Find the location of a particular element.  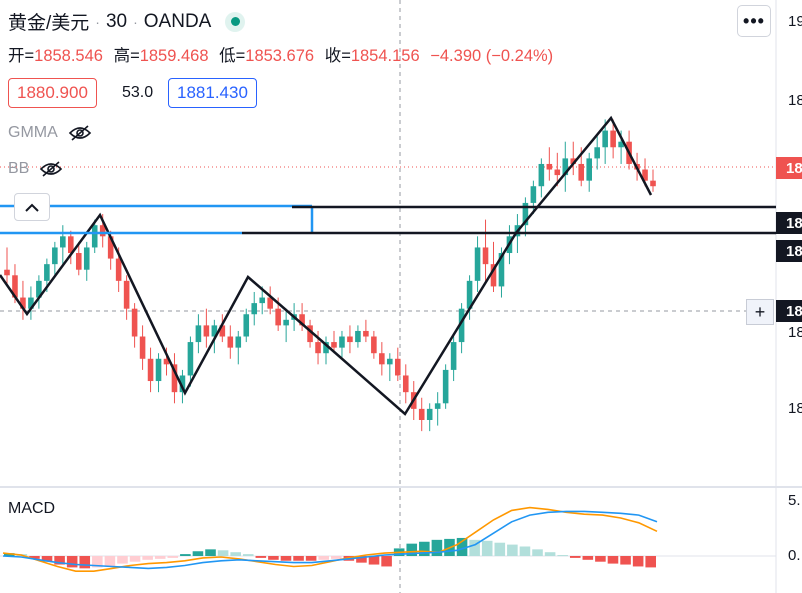

sell-button: 1880.900 is located at coordinates (52, 93).